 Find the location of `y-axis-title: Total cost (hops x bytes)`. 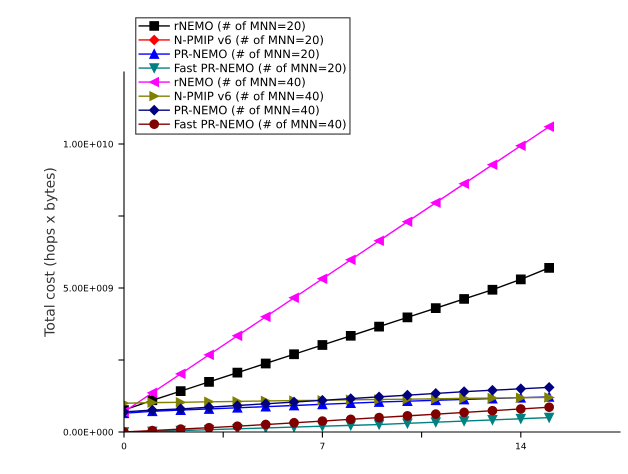

y-axis-title: Total cost (hops x bytes) is located at coordinates (51, 252).